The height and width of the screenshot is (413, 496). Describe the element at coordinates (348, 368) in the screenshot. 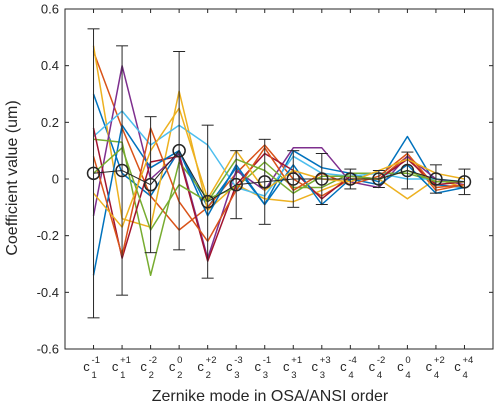

I see `x-tick-label: c -4 4` at that location.